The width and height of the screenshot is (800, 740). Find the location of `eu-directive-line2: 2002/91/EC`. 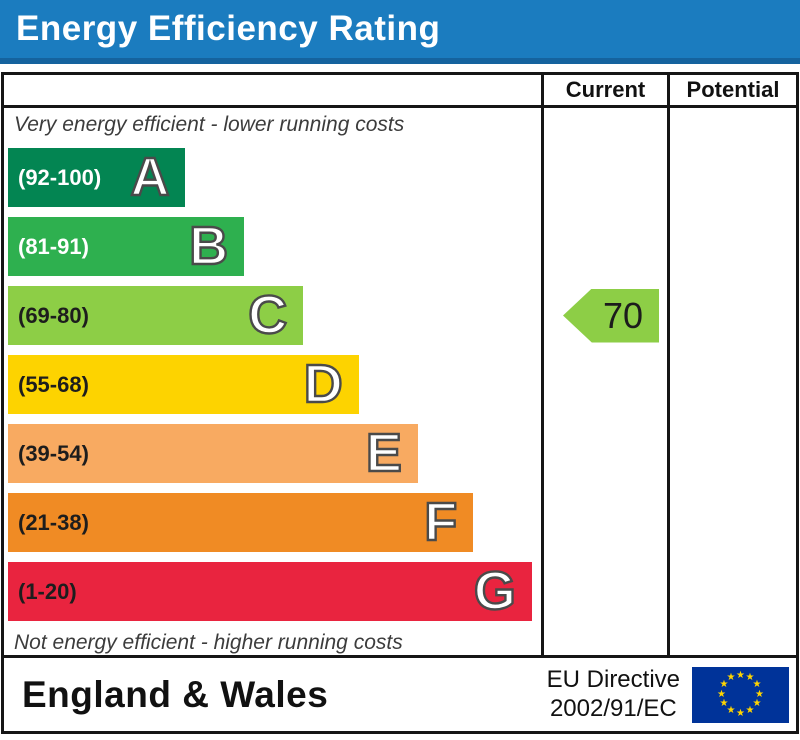

eu-directive-line2: 2002/91/EC is located at coordinates (613, 708).